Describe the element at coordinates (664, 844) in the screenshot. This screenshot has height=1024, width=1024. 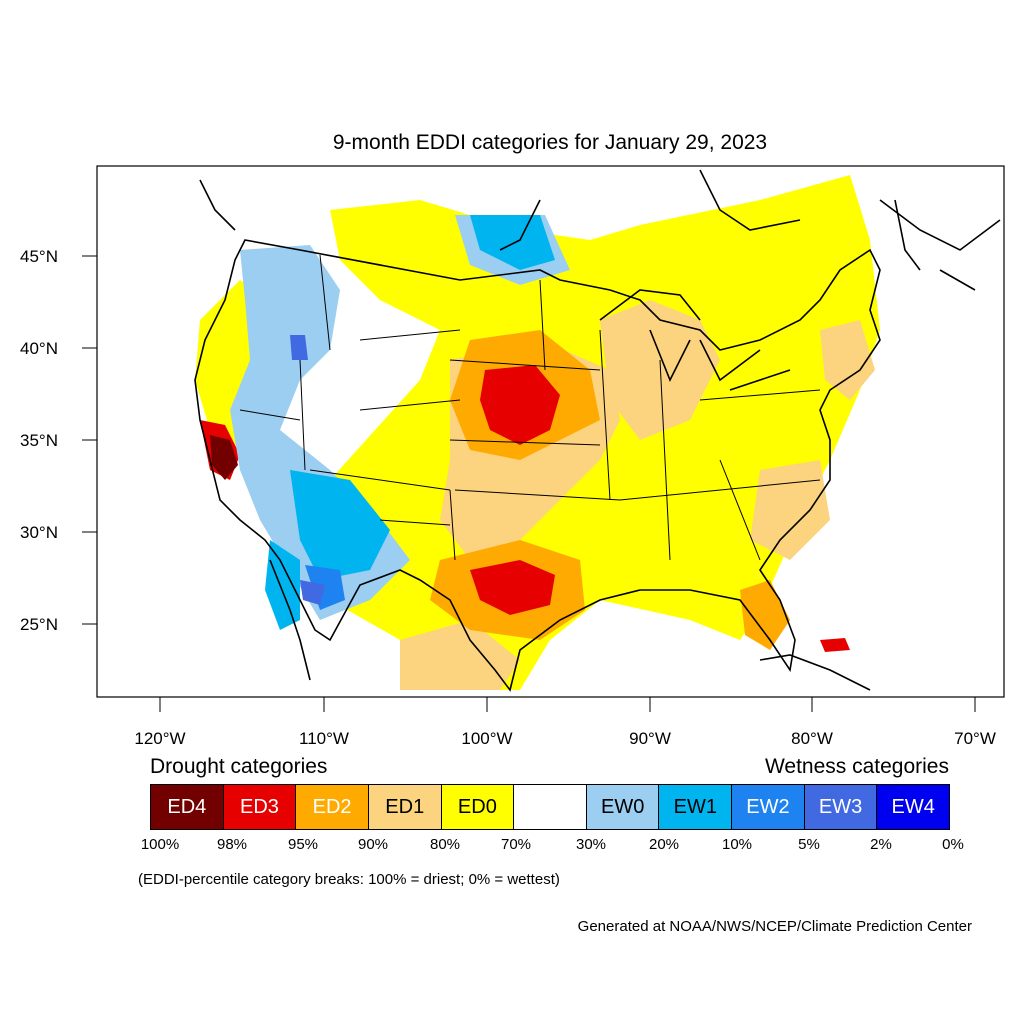
I see `percent-break: 20%` at that location.